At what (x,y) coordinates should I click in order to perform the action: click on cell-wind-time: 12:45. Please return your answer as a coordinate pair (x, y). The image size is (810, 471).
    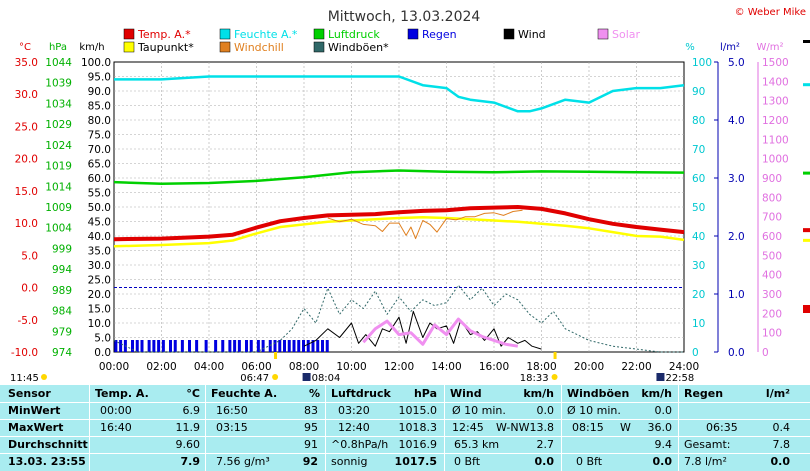
    Looking at the image, I should click on (468, 427).